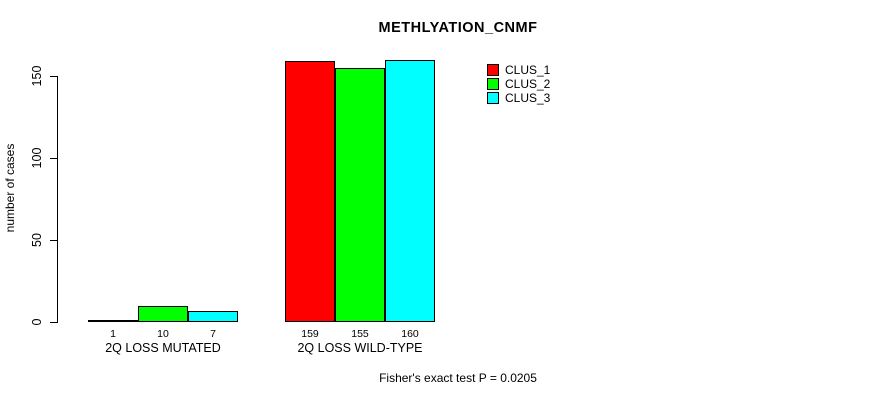  What do you see at coordinates (310, 334) in the screenshot?
I see `bar-value-label: 159` at bounding box center [310, 334].